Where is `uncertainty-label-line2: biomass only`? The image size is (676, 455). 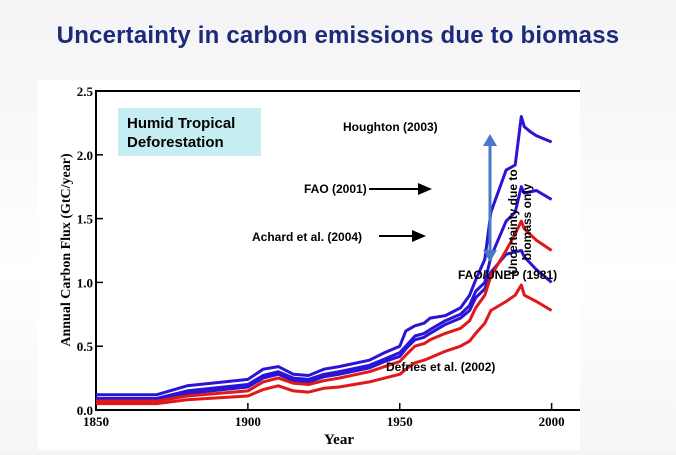 uncertainty-label-line2: biomass only is located at coordinates (527, 221).